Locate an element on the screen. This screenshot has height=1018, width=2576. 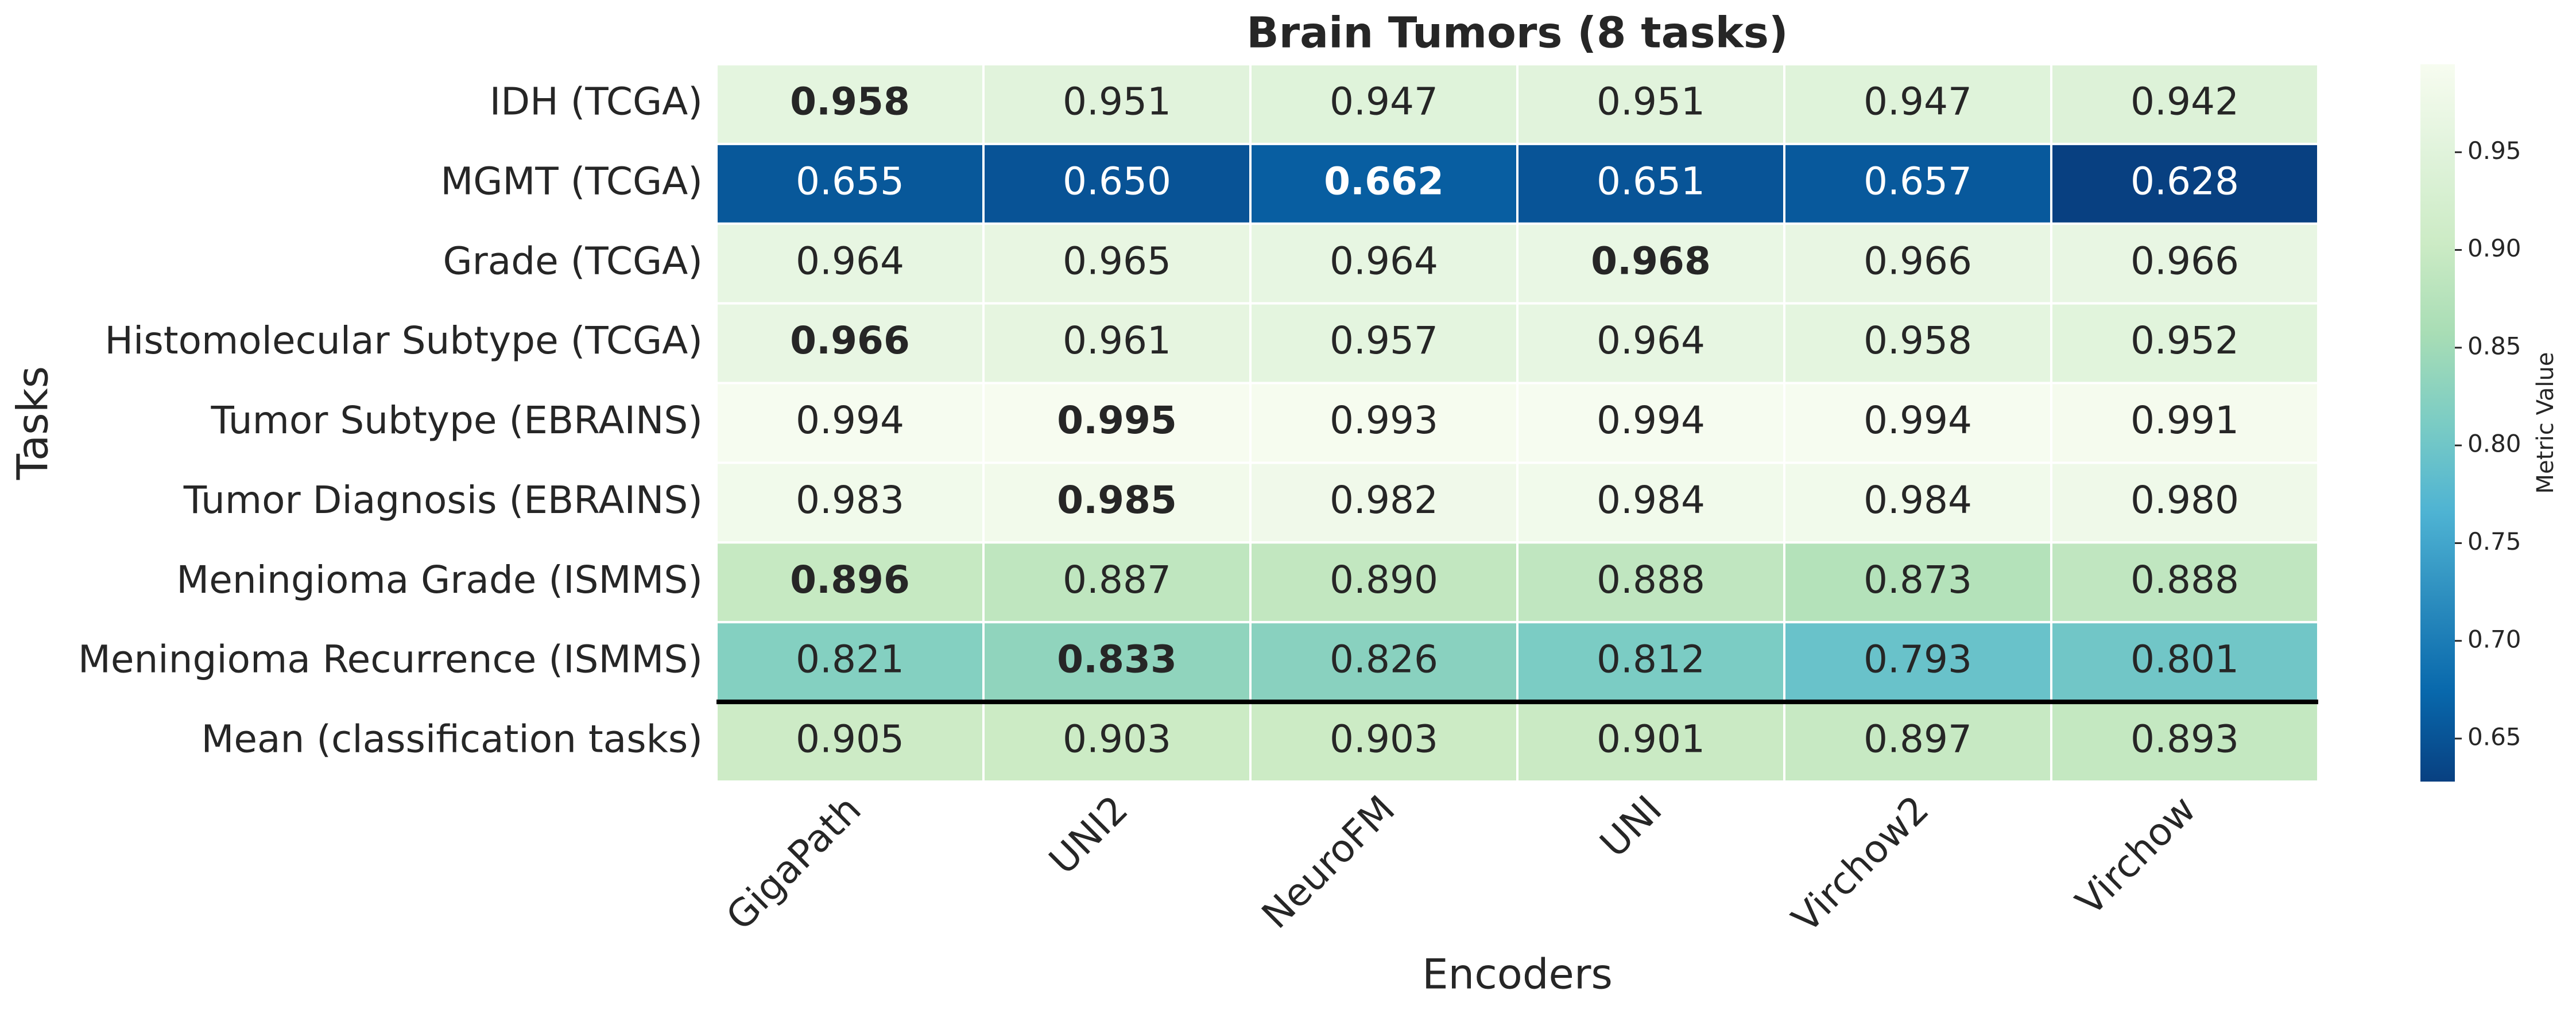
cell-value-label: 0.812 is located at coordinates (1651, 660).